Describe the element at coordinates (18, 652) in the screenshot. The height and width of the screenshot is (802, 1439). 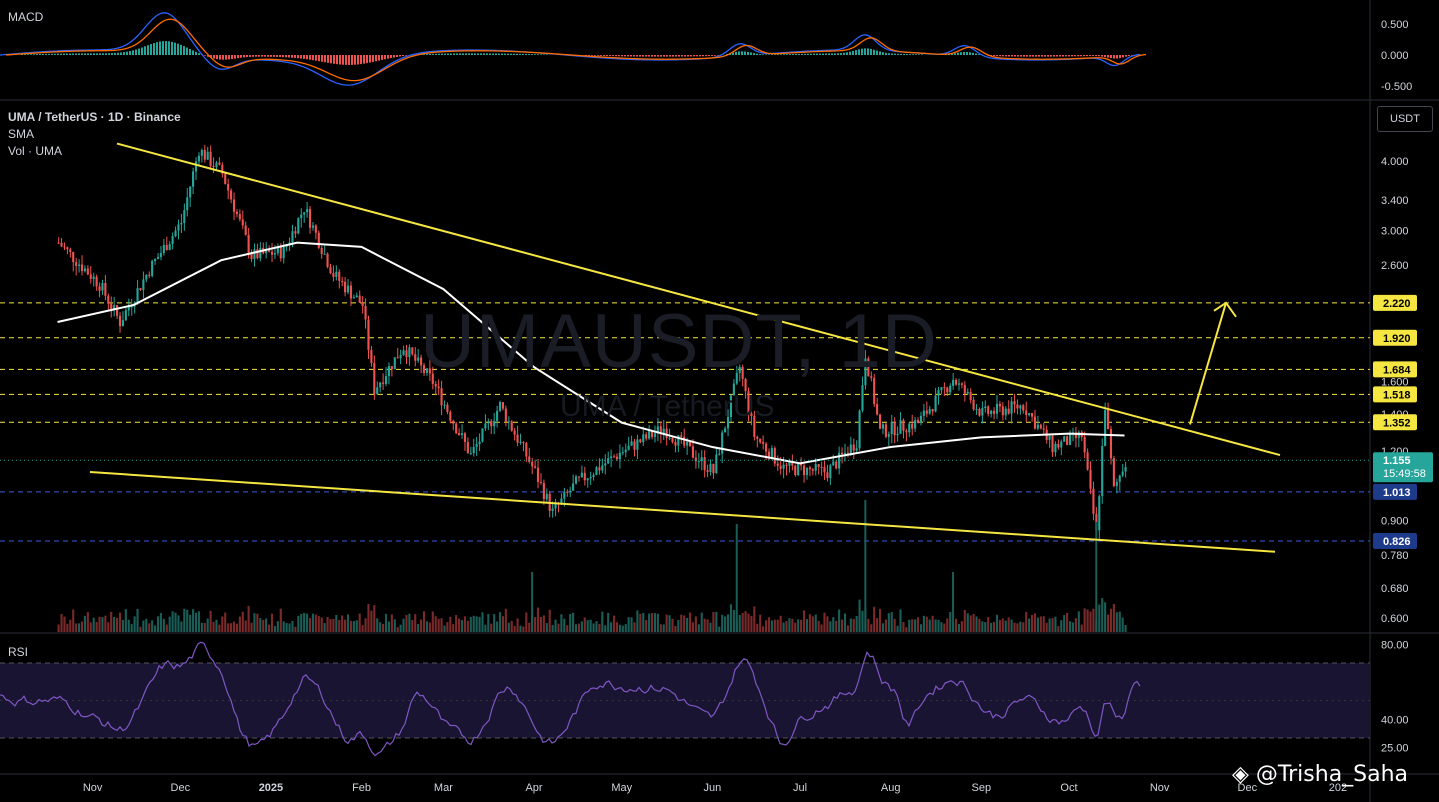
I see `rsi-label: RSI` at that location.